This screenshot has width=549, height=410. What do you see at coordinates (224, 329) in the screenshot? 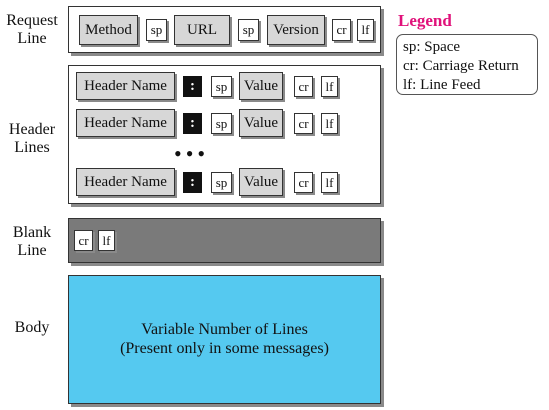
I see `body-text-line-1: Variable Number of Lines` at bounding box center [224, 329].